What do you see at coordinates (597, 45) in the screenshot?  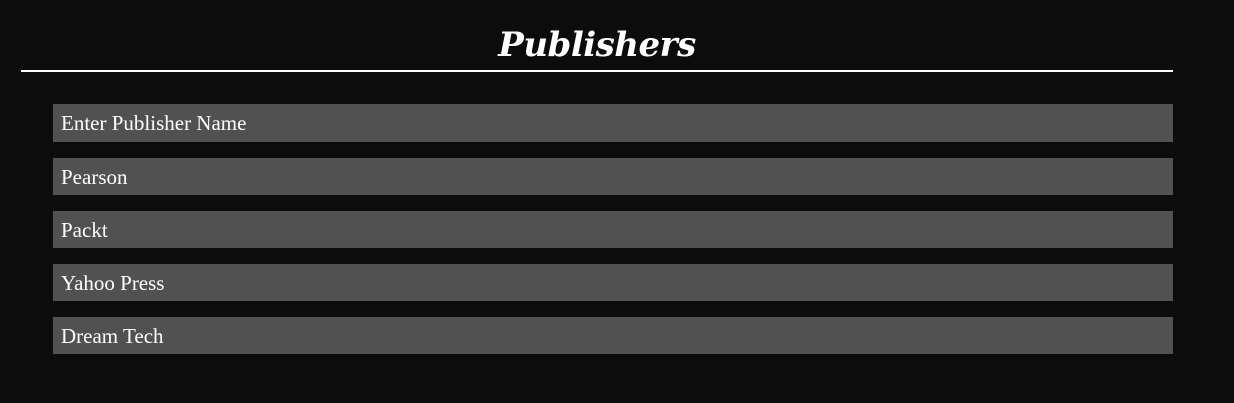 I see `page-title: Publishers` at bounding box center [597, 45].